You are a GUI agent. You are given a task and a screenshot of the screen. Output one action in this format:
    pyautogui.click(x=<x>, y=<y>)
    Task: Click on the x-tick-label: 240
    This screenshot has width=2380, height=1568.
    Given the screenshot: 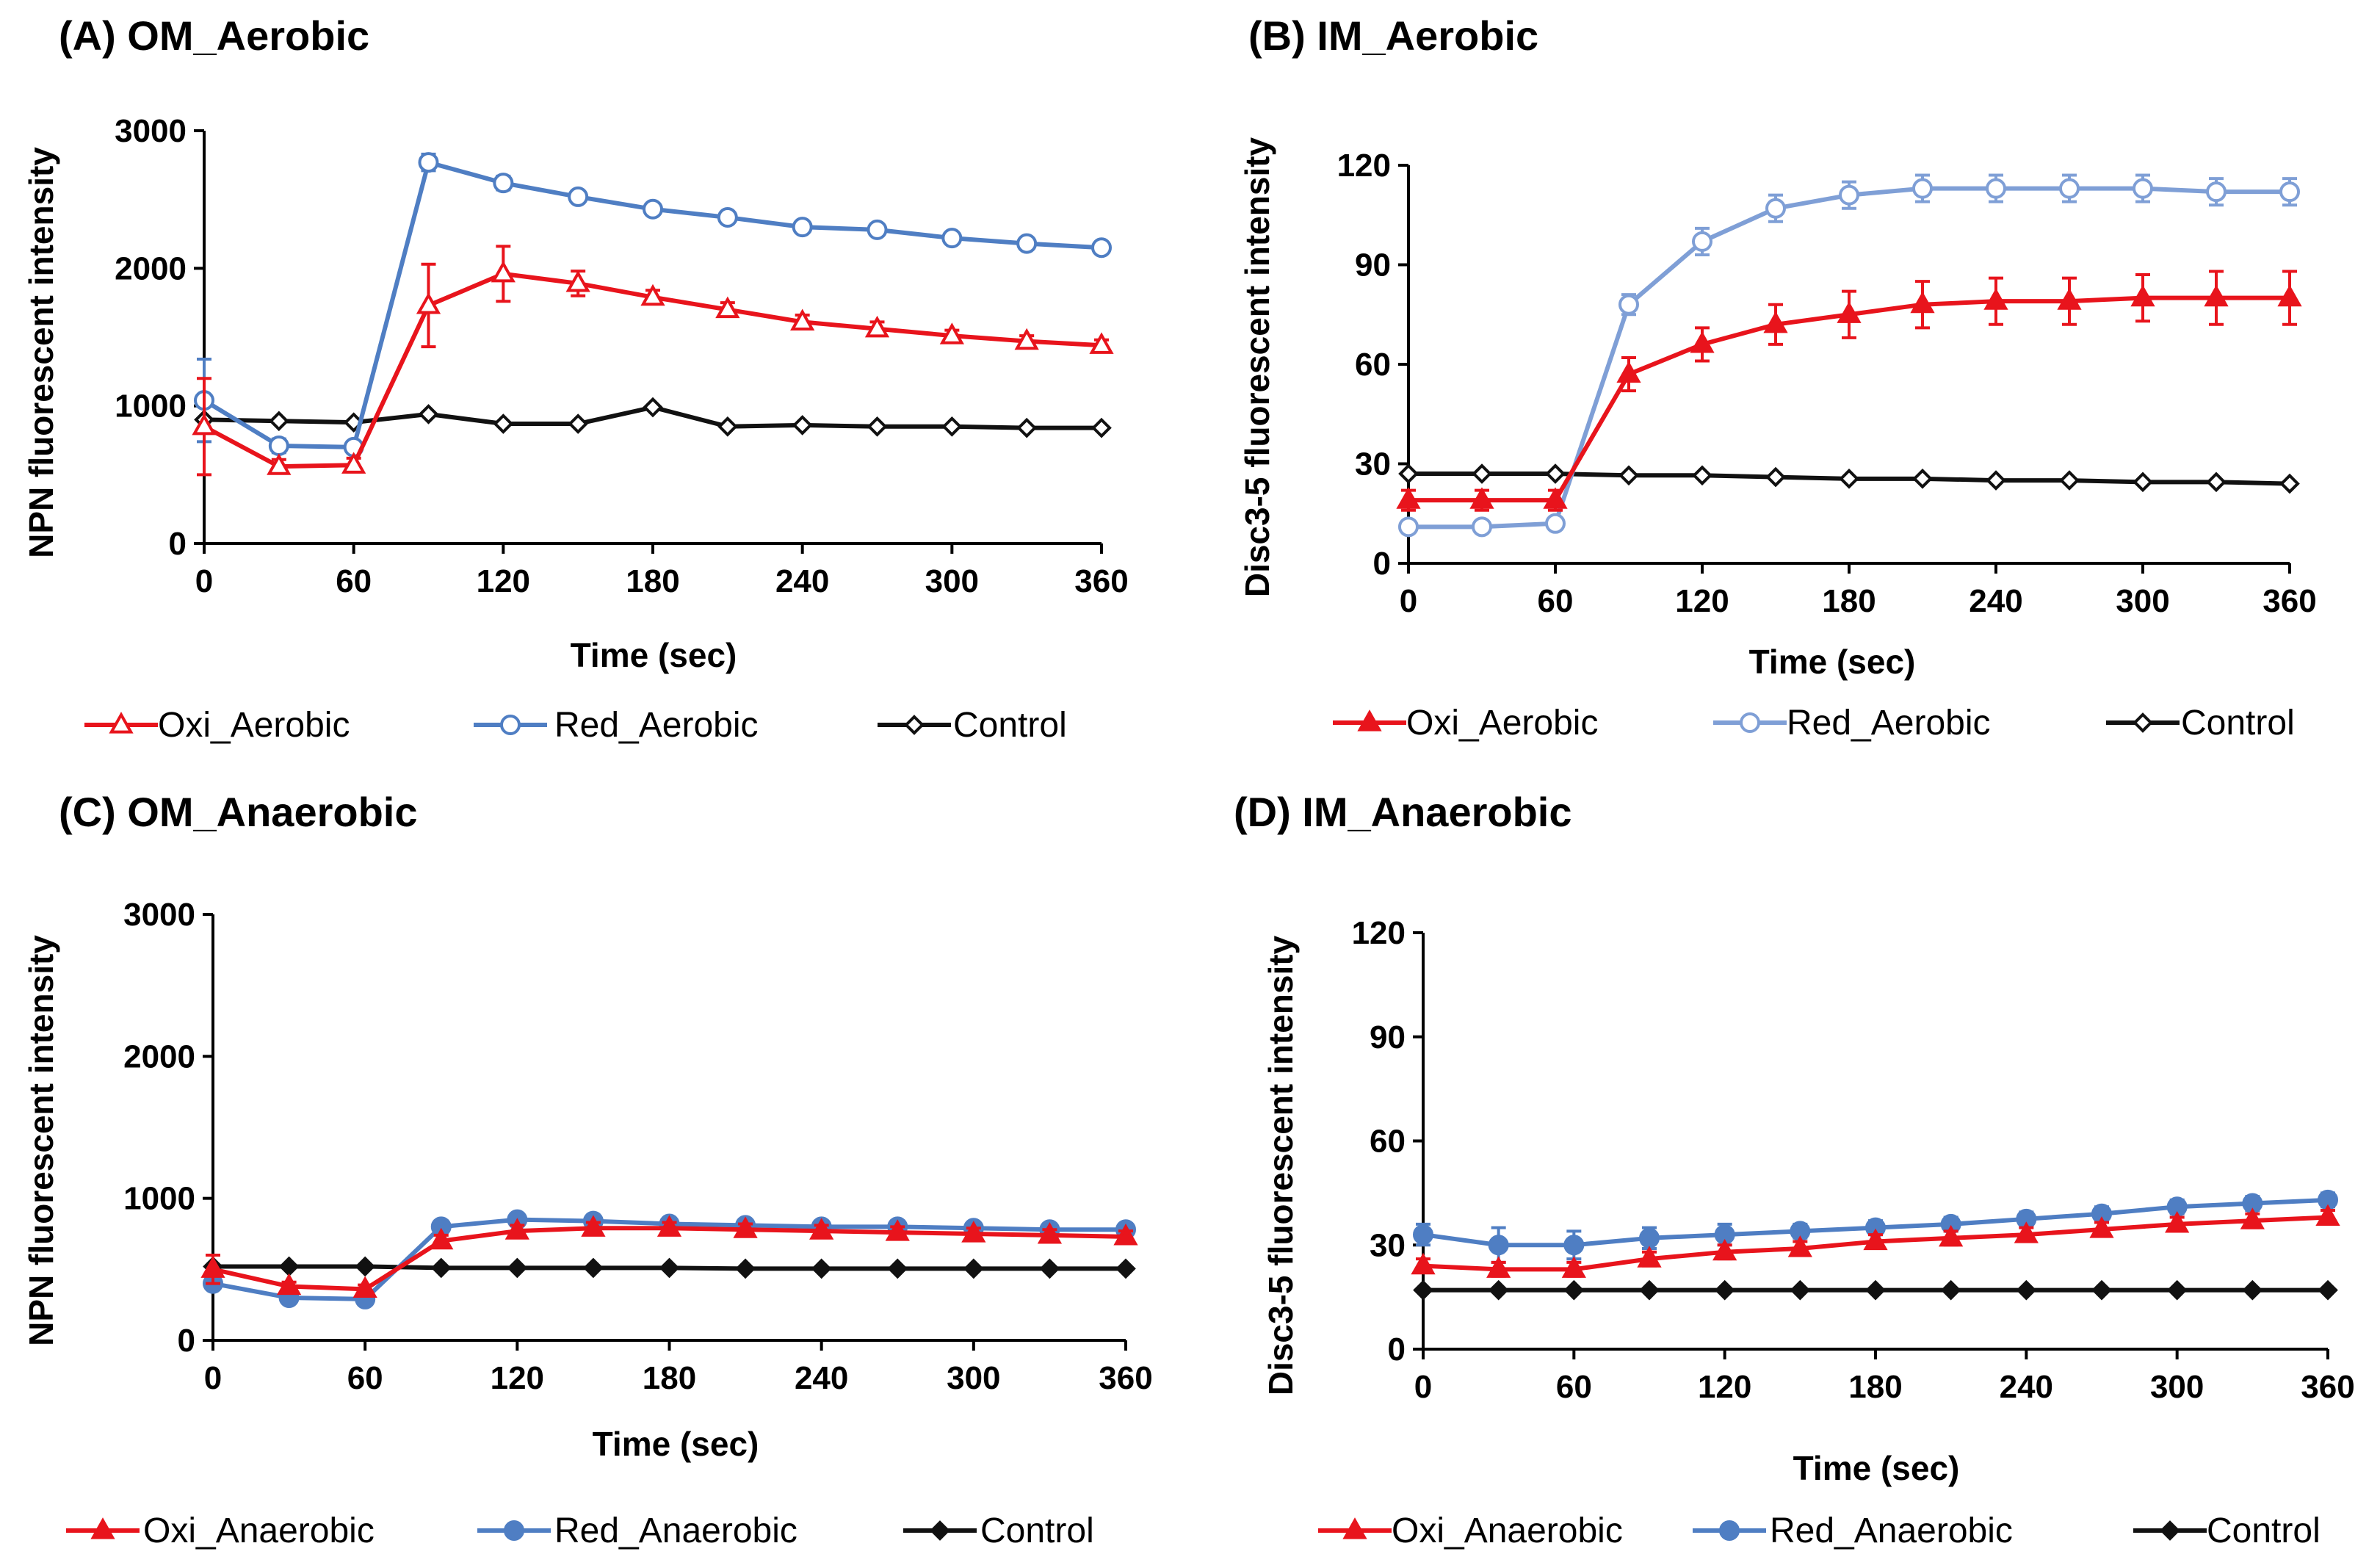 What is the action you would take?
    pyautogui.click(x=1996, y=601)
    